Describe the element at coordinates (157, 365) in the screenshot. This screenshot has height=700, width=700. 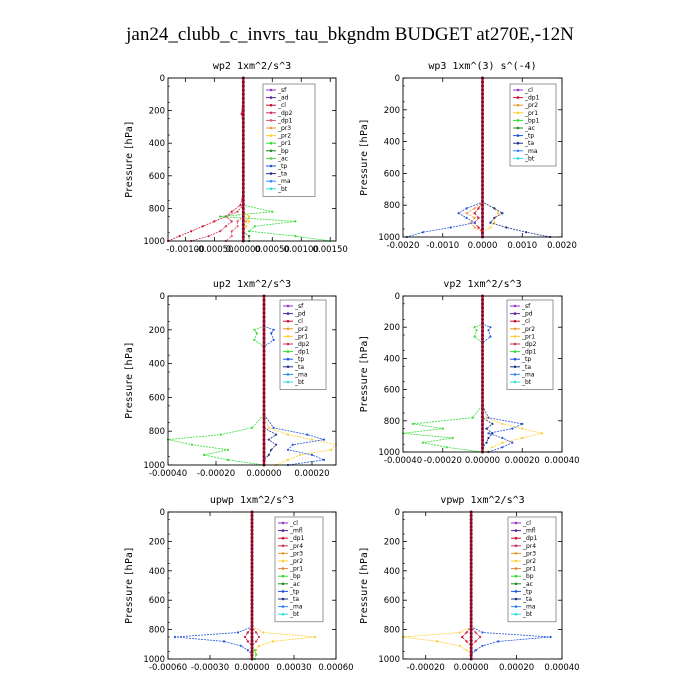
I see `y-tick-label: 400` at that location.